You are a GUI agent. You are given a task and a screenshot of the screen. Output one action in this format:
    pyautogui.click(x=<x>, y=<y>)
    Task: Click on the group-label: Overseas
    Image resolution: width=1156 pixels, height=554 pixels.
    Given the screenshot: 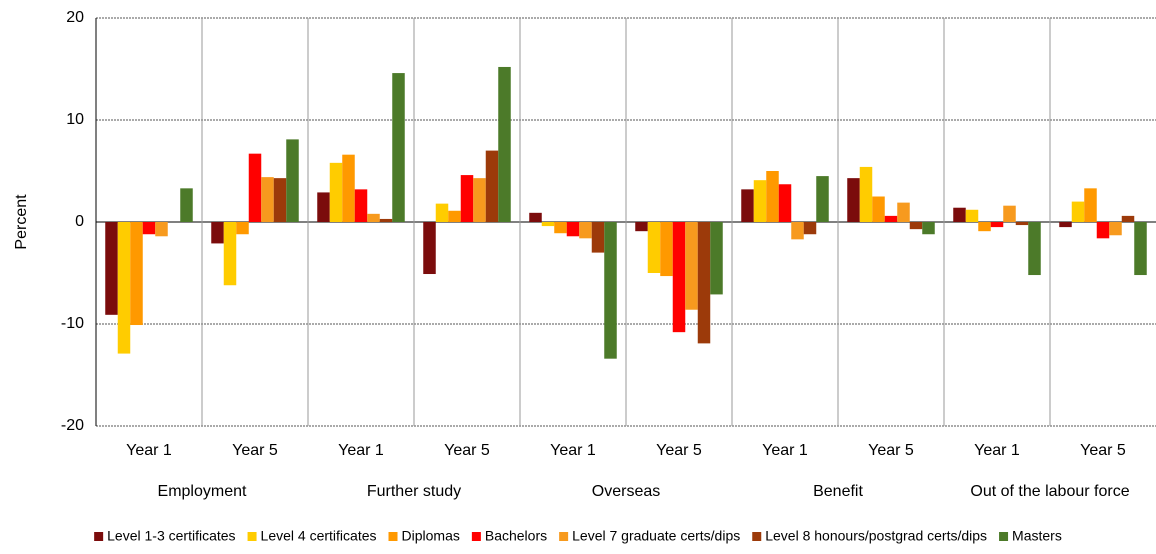 What is the action you would take?
    pyautogui.click(x=626, y=491)
    